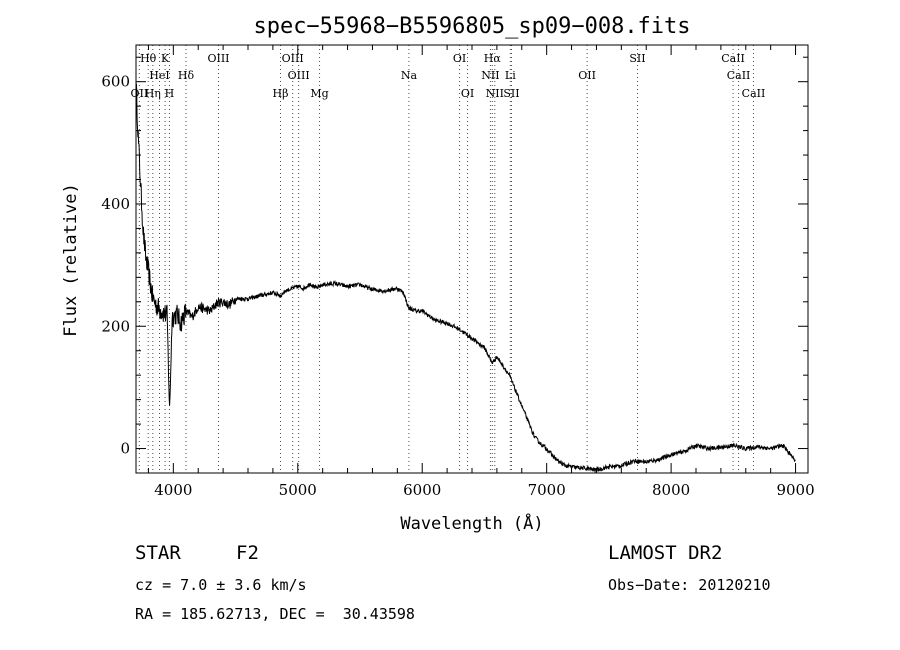  What do you see at coordinates (159, 75) in the screenshot?
I see `line-marker-label-2: HeI` at bounding box center [159, 75].